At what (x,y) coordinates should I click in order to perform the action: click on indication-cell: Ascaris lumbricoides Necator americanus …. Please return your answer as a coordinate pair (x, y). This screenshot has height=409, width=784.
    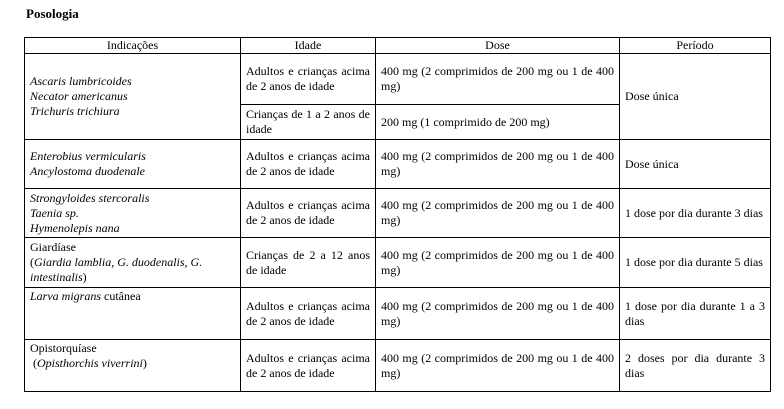
    Looking at the image, I should click on (132, 96).